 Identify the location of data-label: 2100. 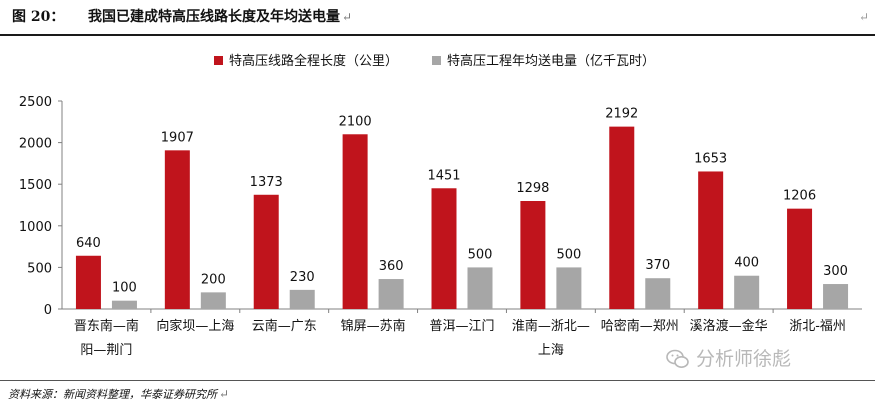
(355, 121).